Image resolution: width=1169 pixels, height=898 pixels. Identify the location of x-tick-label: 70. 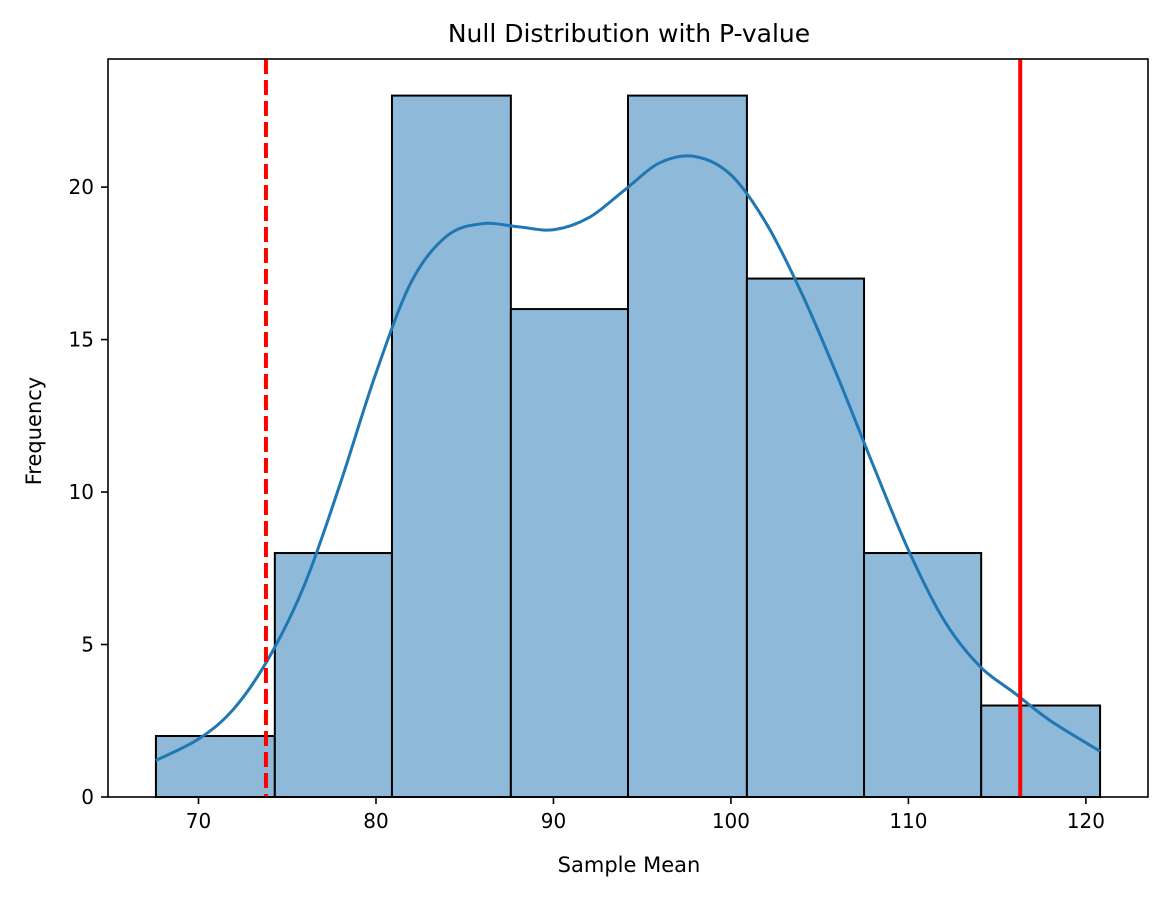
(198, 821).